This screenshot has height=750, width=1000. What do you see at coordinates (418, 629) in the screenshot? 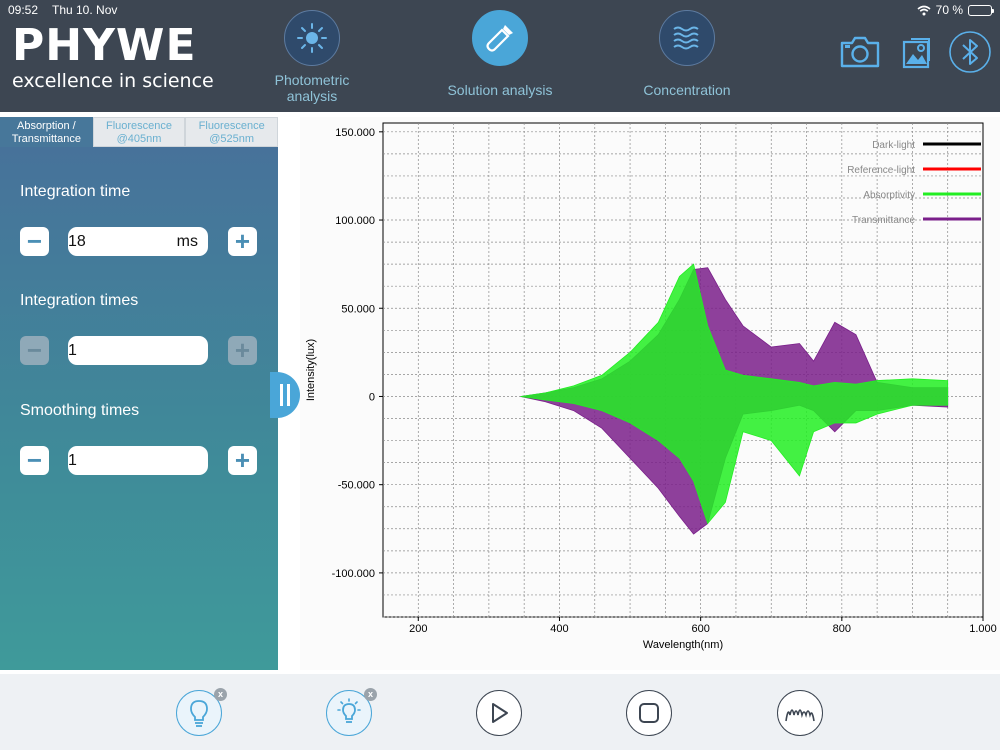
I see `x-tick-label: 200` at bounding box center [418, 629].